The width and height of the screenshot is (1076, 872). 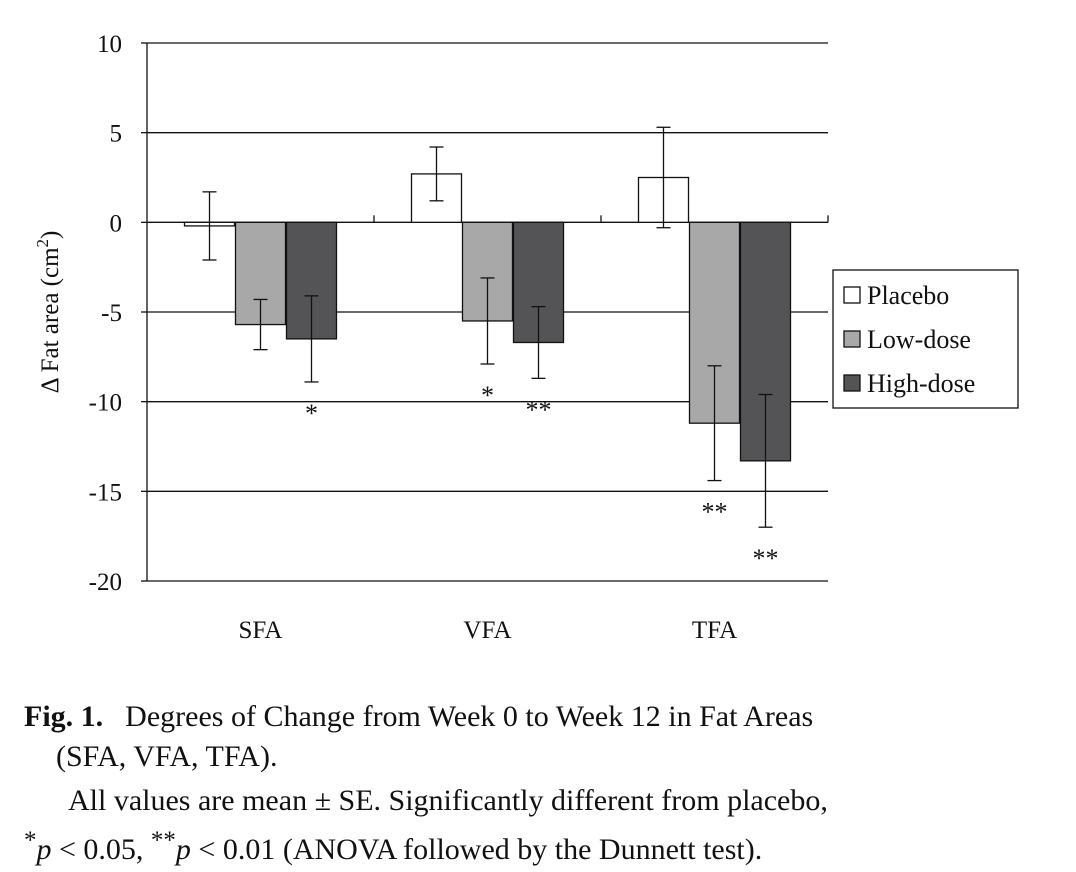 I want to click on legend: Placebo Low-dose High-dose, so click(x=925, y=339).